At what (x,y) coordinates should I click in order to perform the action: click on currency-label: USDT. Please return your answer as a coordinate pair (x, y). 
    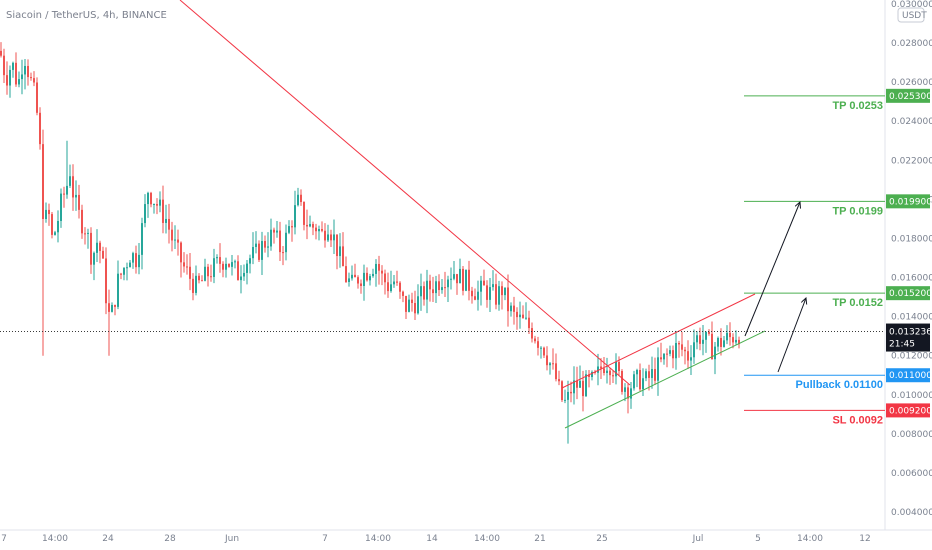
    Looking at the image, I should click on (914, 16).